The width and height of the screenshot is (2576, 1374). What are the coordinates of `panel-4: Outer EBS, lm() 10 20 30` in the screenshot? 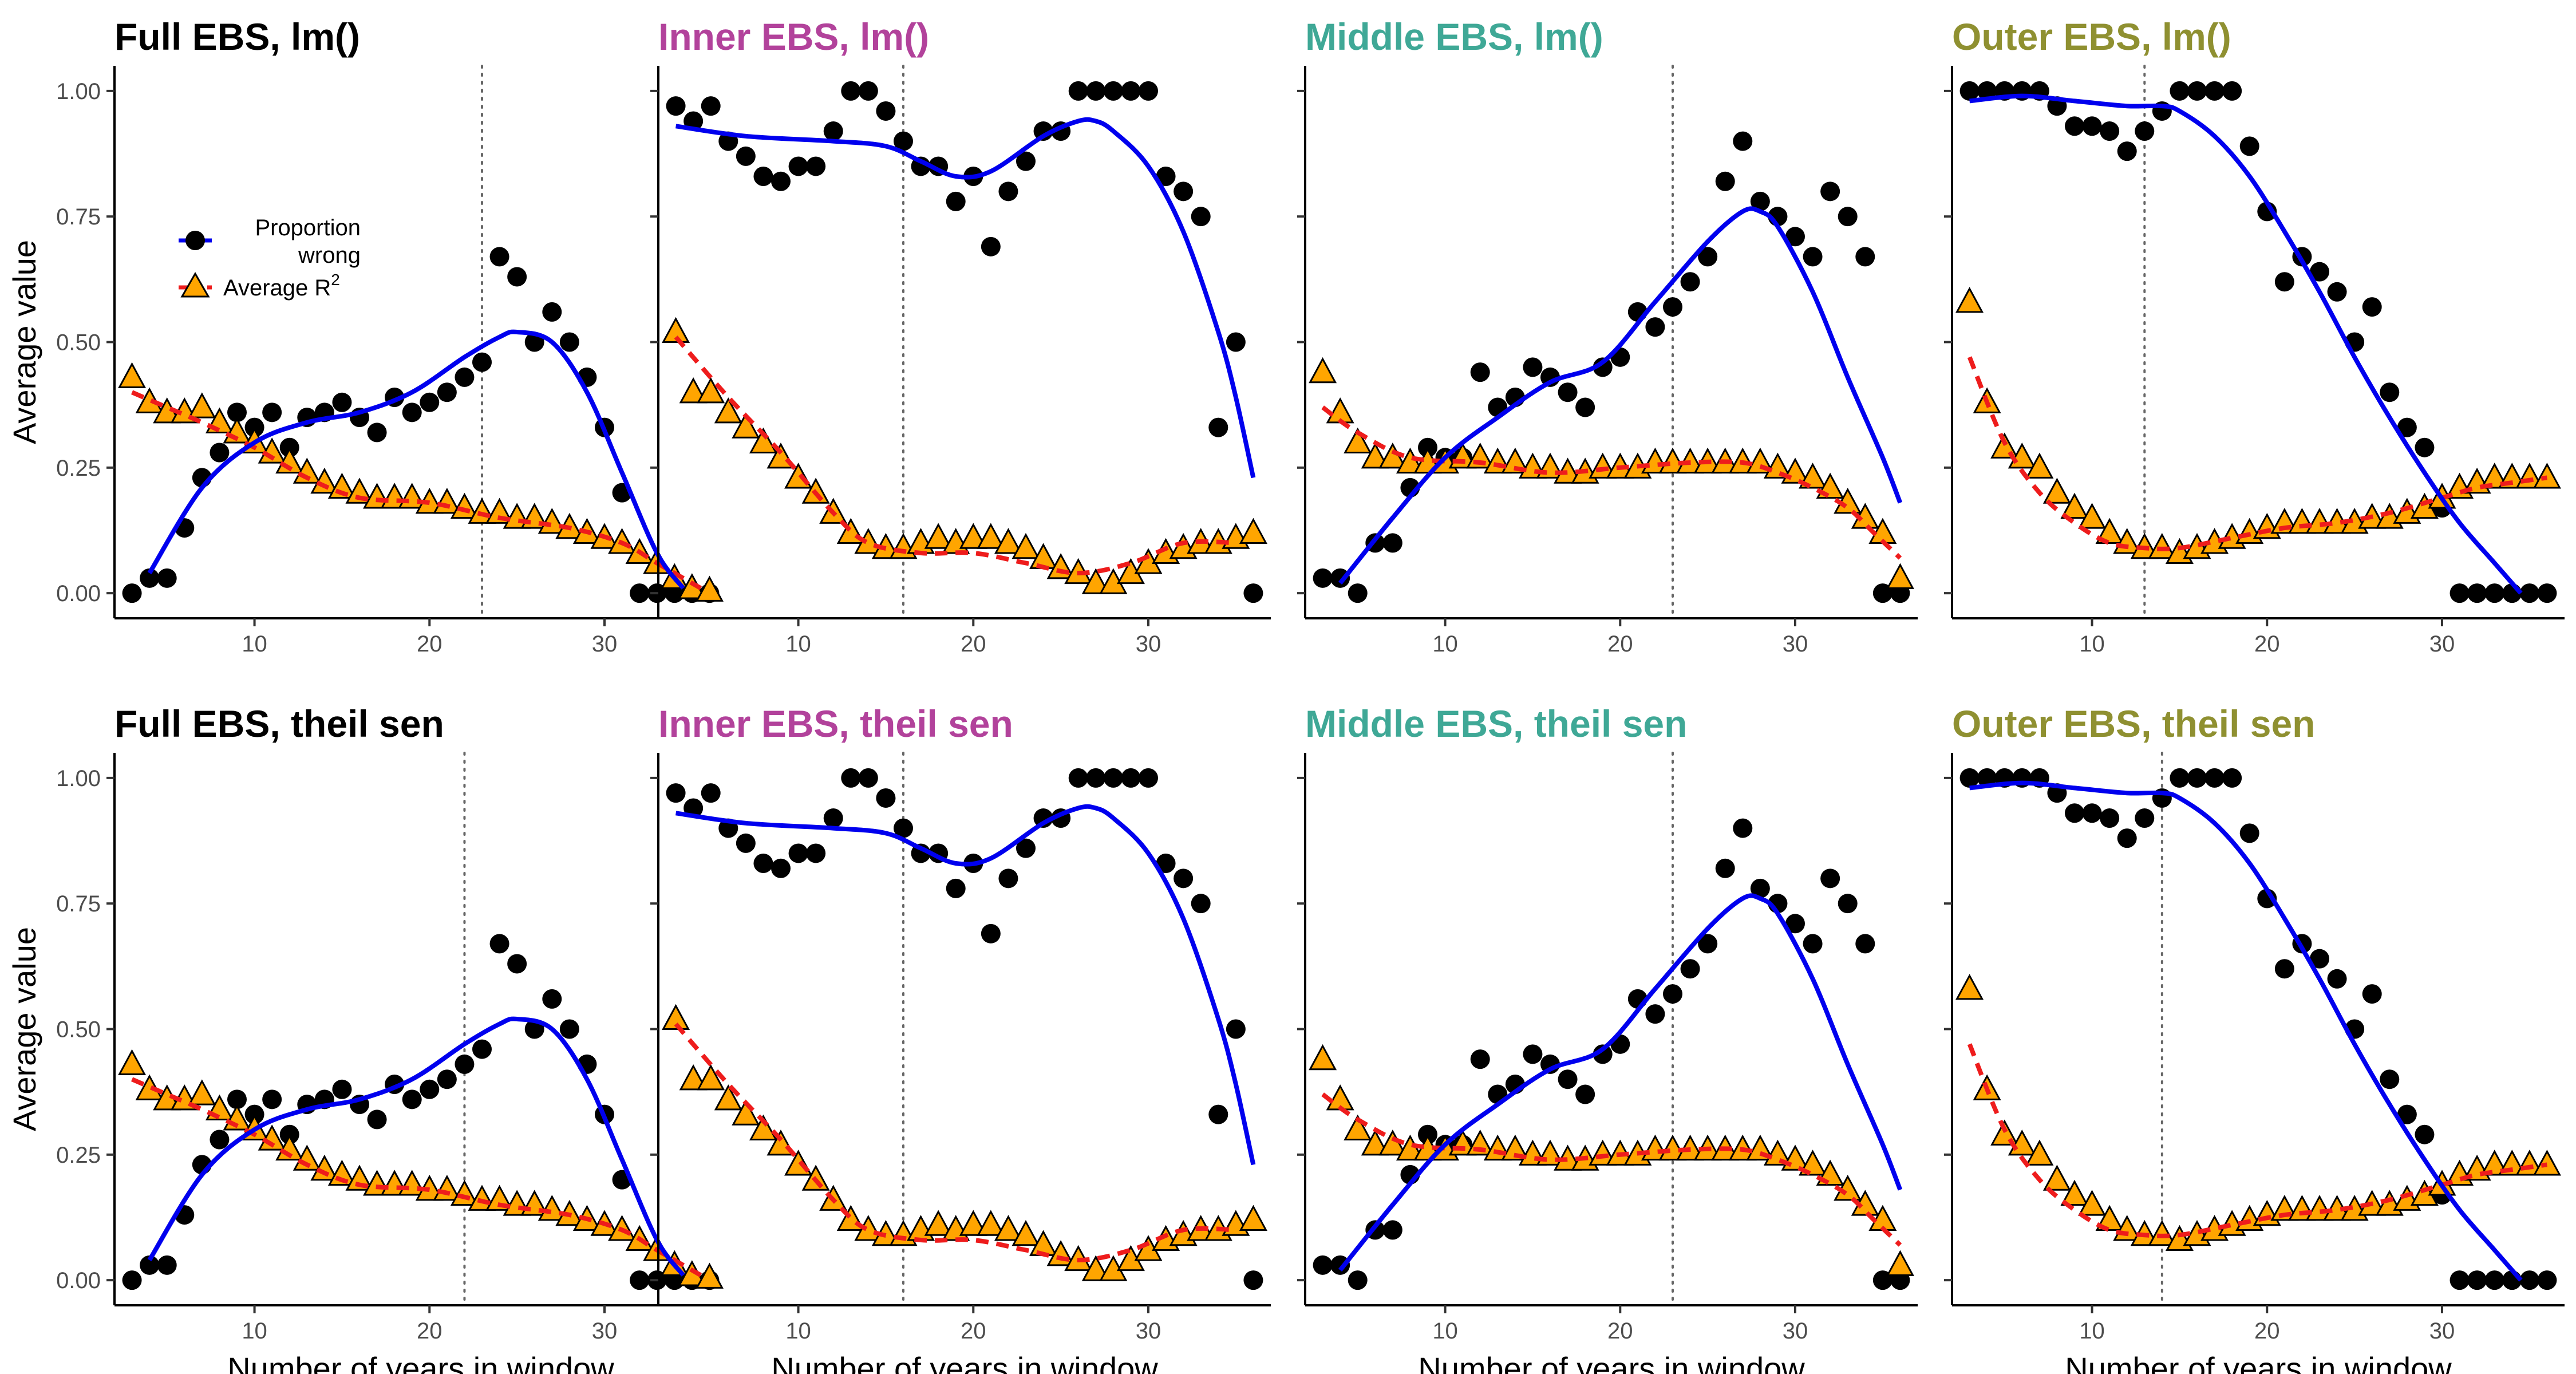 It's located at (2254, 336).